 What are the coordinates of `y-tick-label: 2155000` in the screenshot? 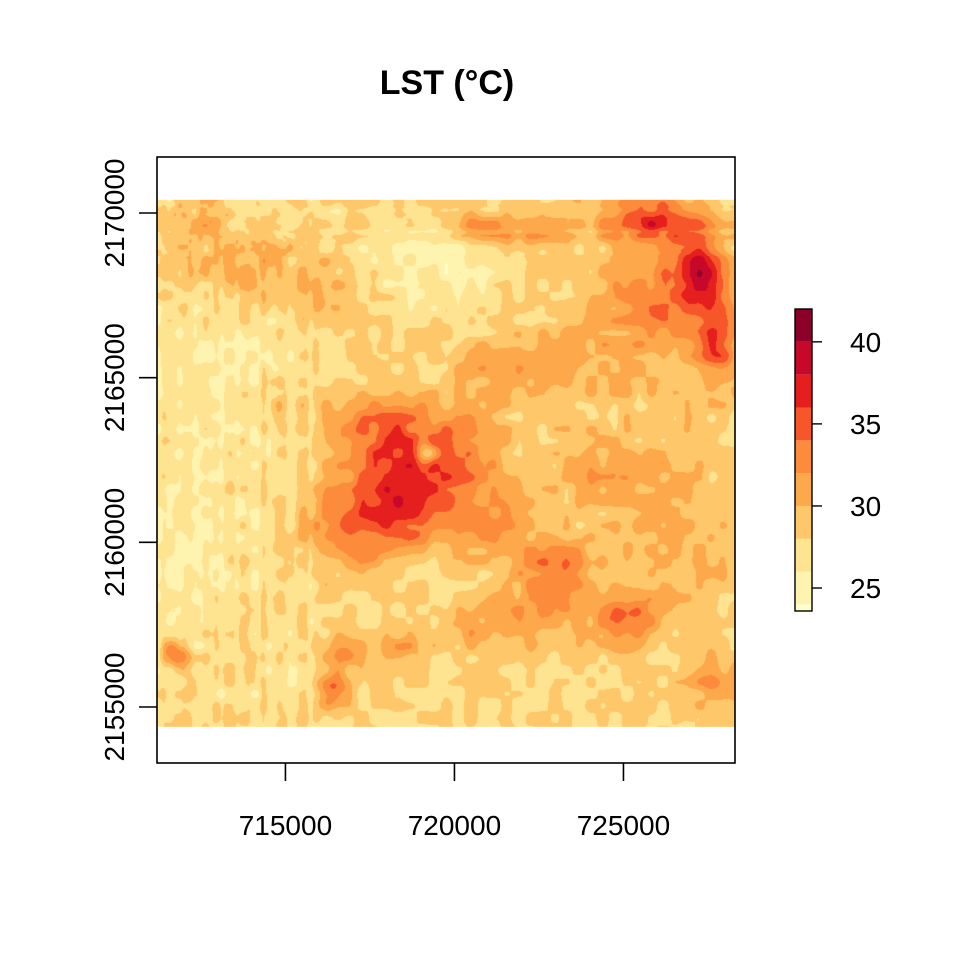 It's located at (114, 707).